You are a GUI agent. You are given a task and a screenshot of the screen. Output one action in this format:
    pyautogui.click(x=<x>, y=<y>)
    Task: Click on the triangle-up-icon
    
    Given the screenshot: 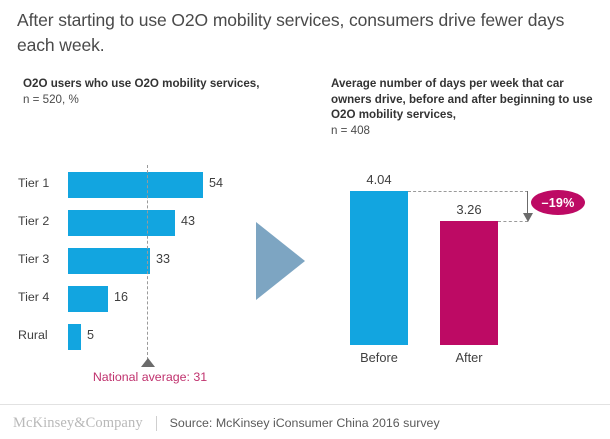 What is the action you would take?
    pyautogui.click(x=148, y=362)
    